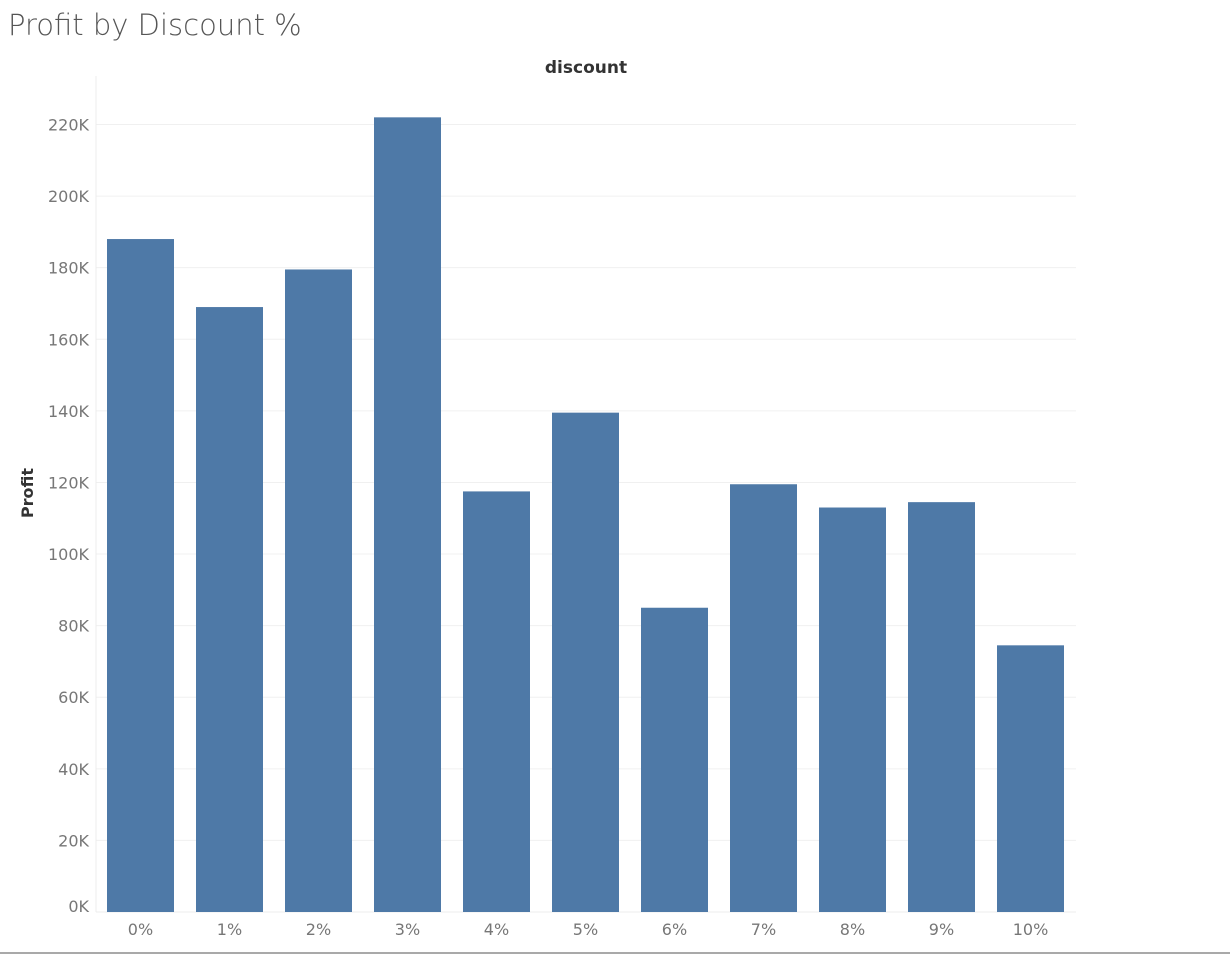 Image resolution: width=1230 pixels, height=954 pixels. What do you see at coordinates (27, 493) in the screenshot?
I see `y-axis-label: Profit` at bounding box center [27, 493].